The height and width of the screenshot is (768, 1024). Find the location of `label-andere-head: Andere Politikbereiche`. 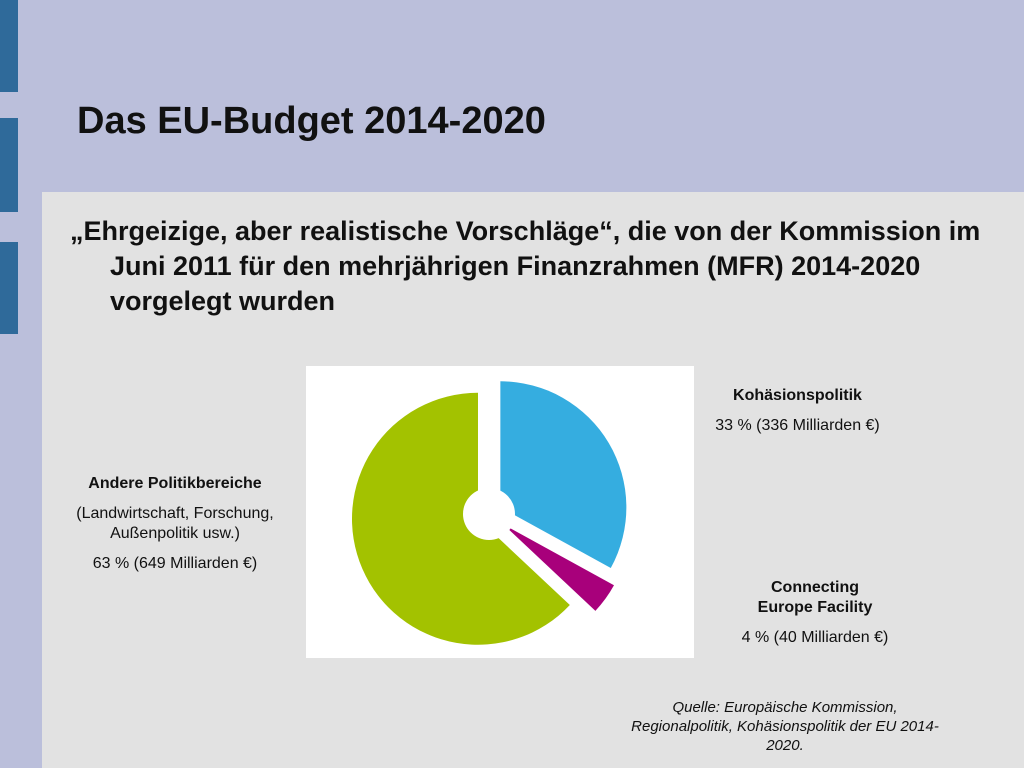

label-andere-head: Andere Politikbereiche is located at coordinates (175, 483).